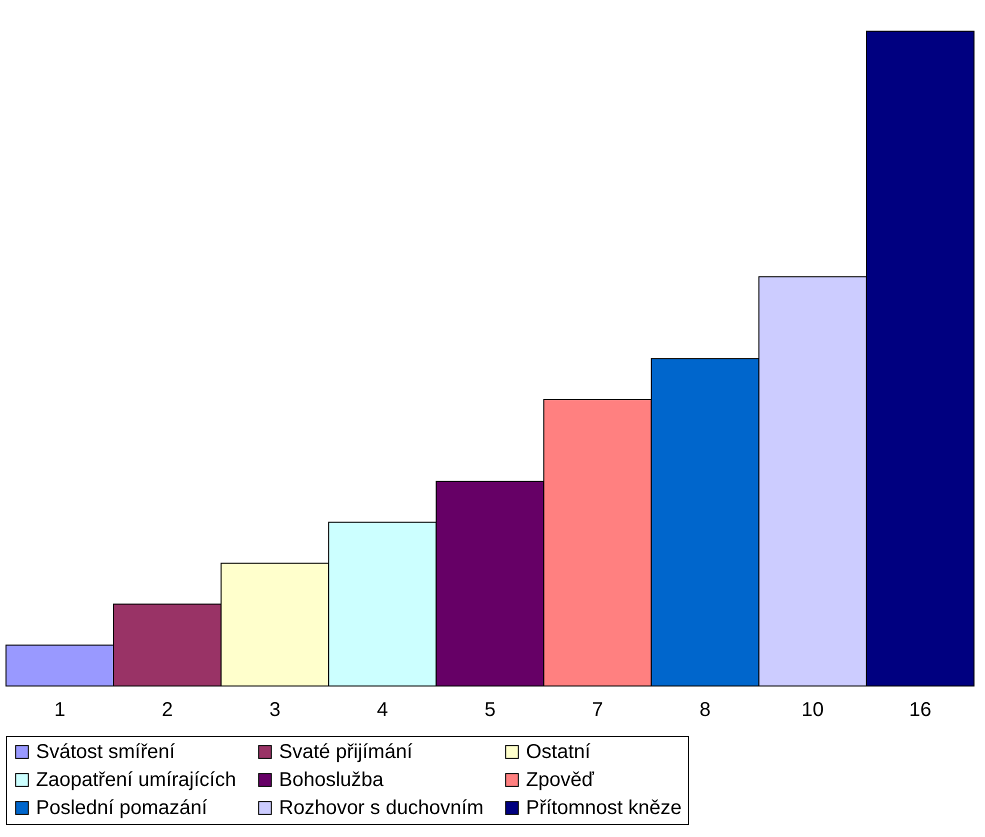  What do you see at coordinates (167, 710) in the screenshot?
I see `data-label: 2` at bounding box center [167, 710].